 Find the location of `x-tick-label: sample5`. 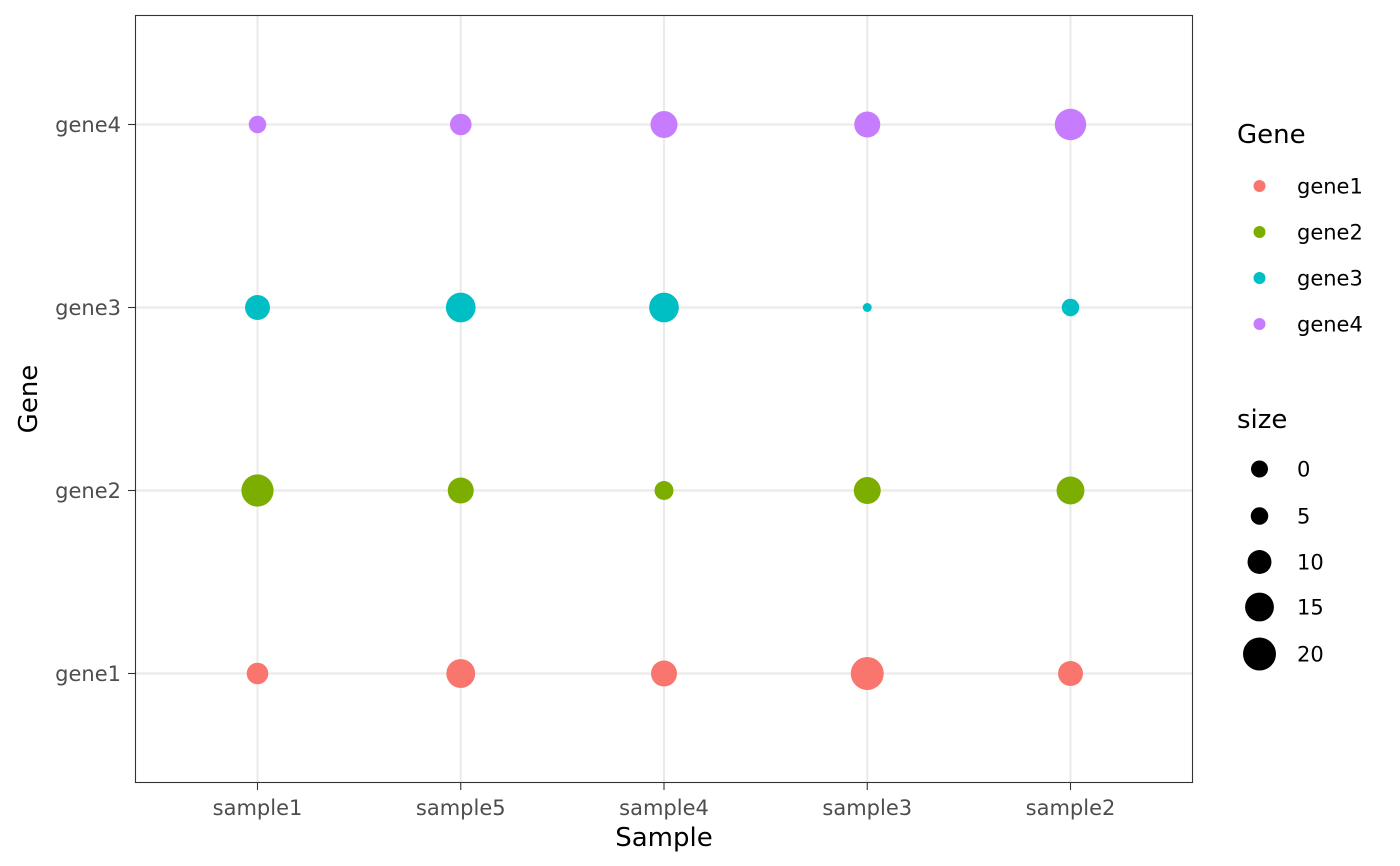

x-tick-label: sample5 is located at coordinates (461, 808).